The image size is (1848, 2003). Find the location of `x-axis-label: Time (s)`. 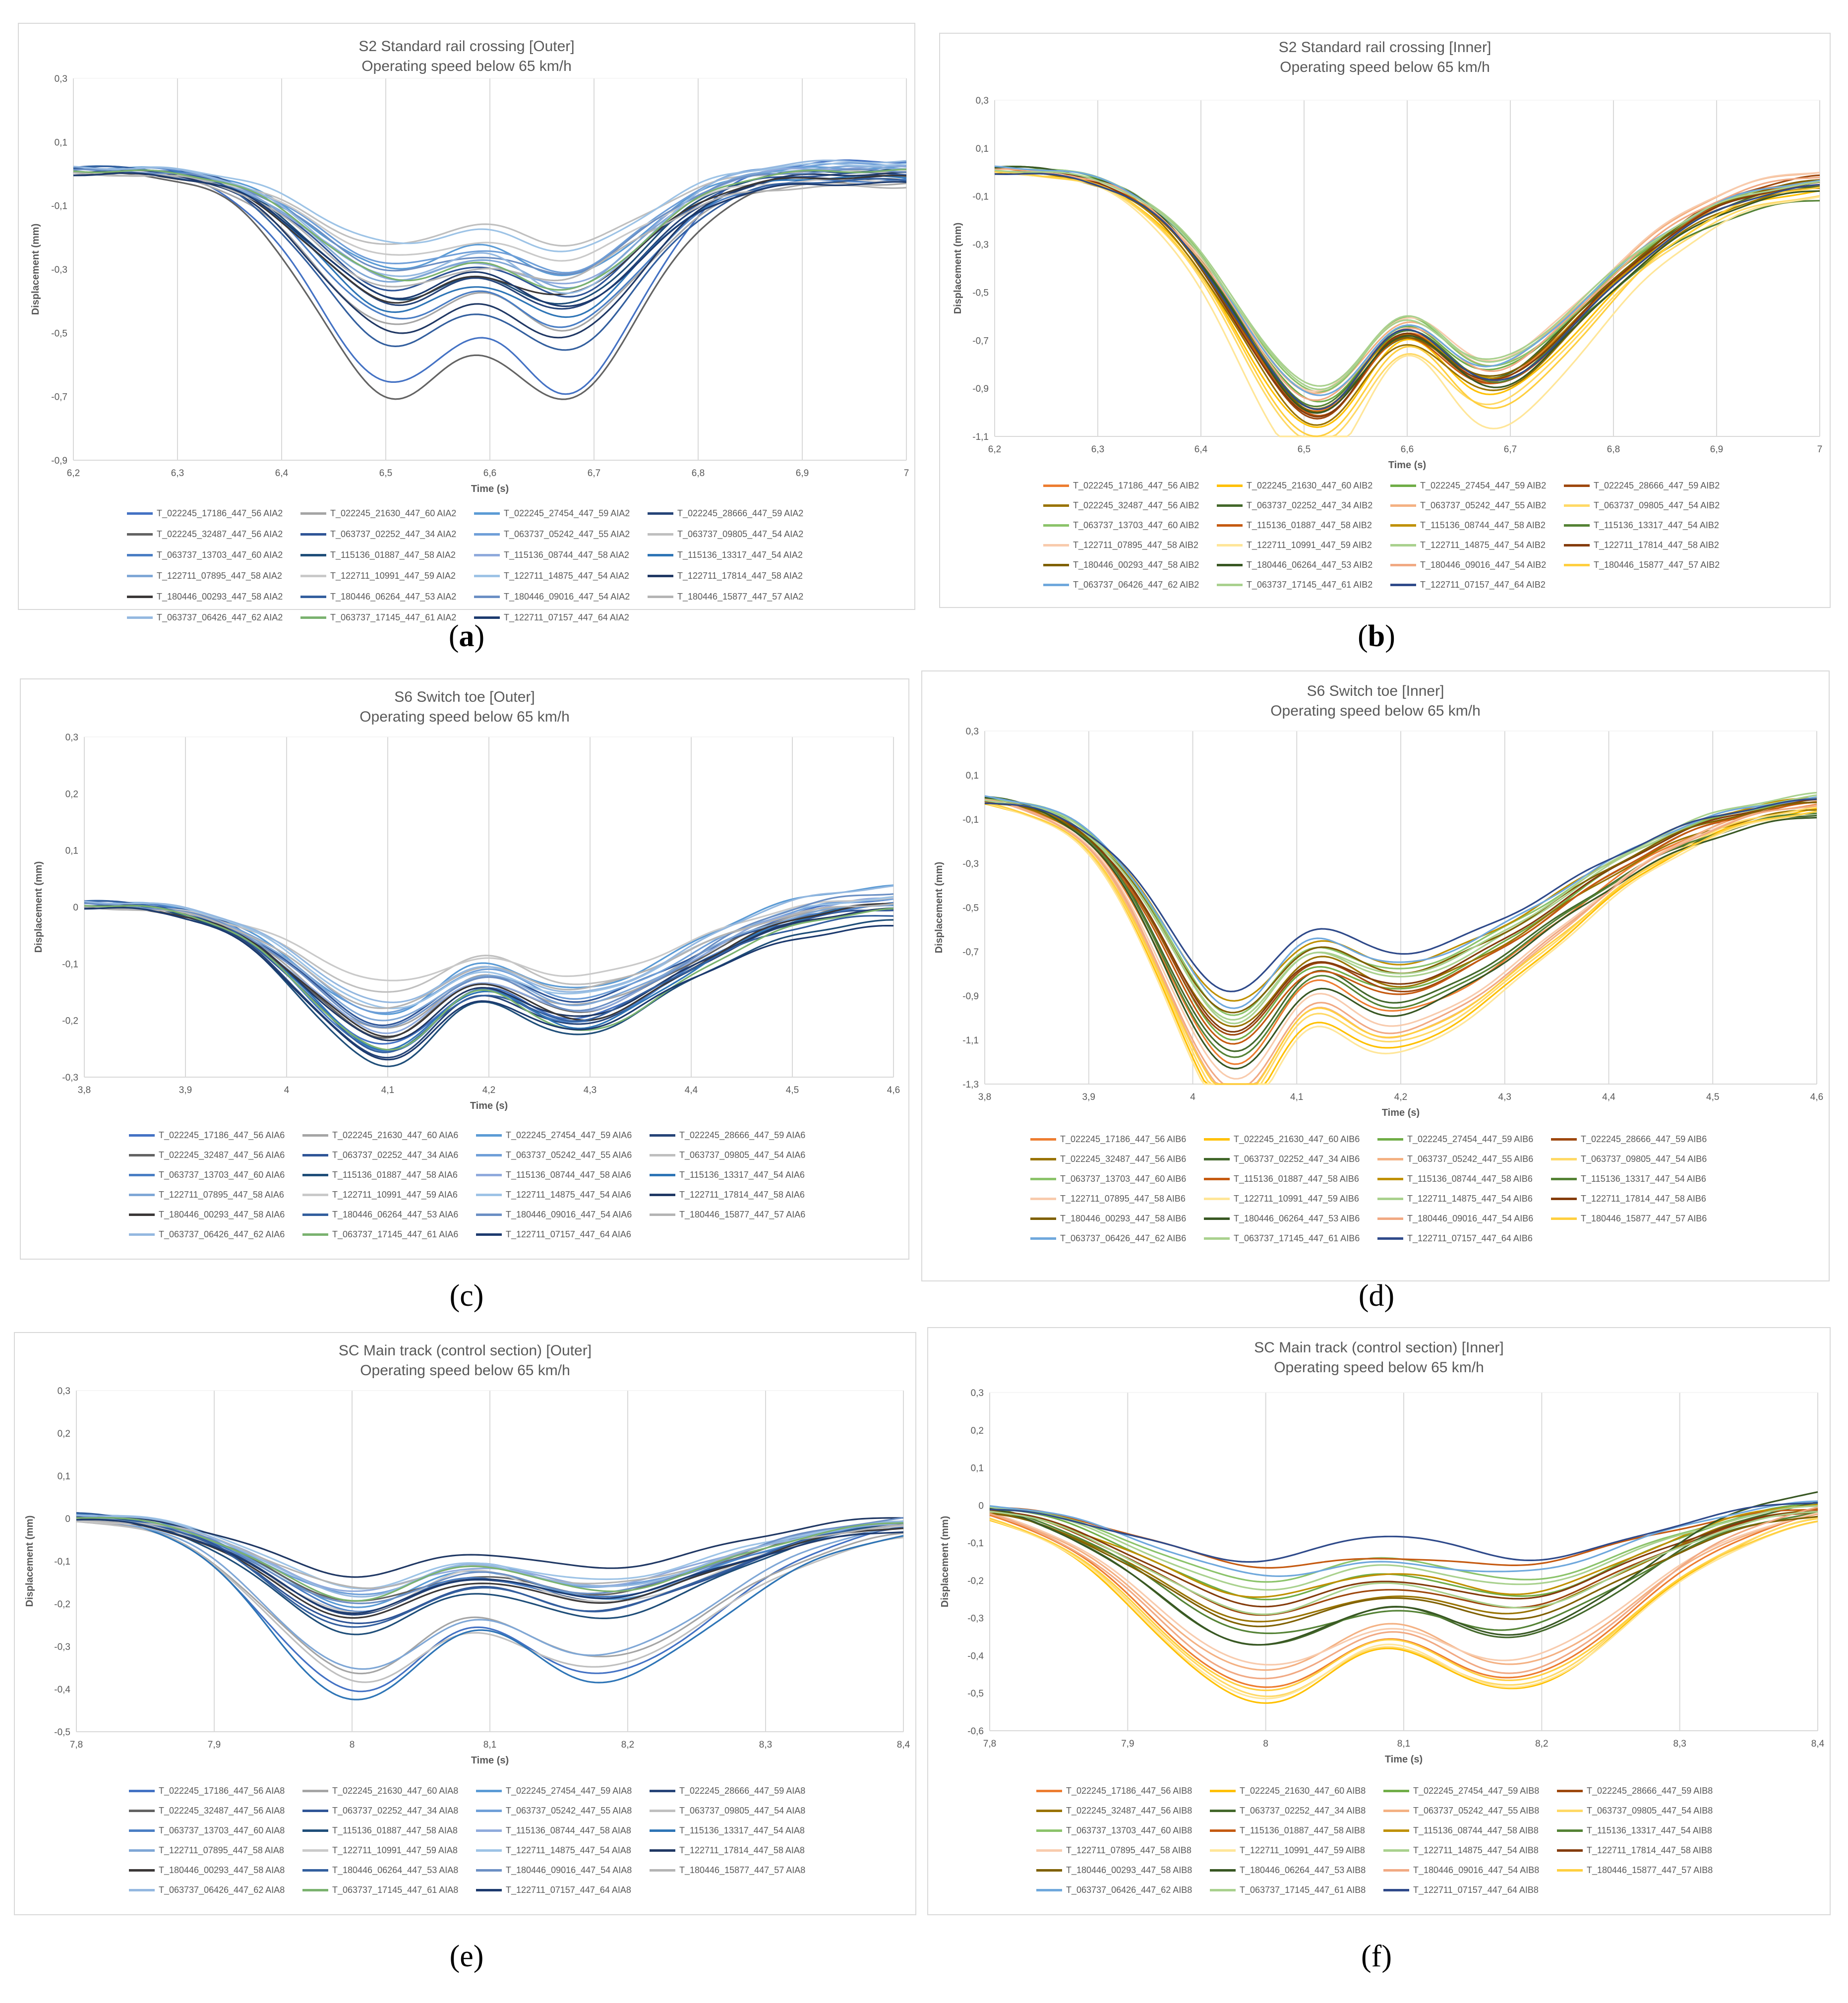

x-axis-label: Time (s) is located at coordinates (490, 489).